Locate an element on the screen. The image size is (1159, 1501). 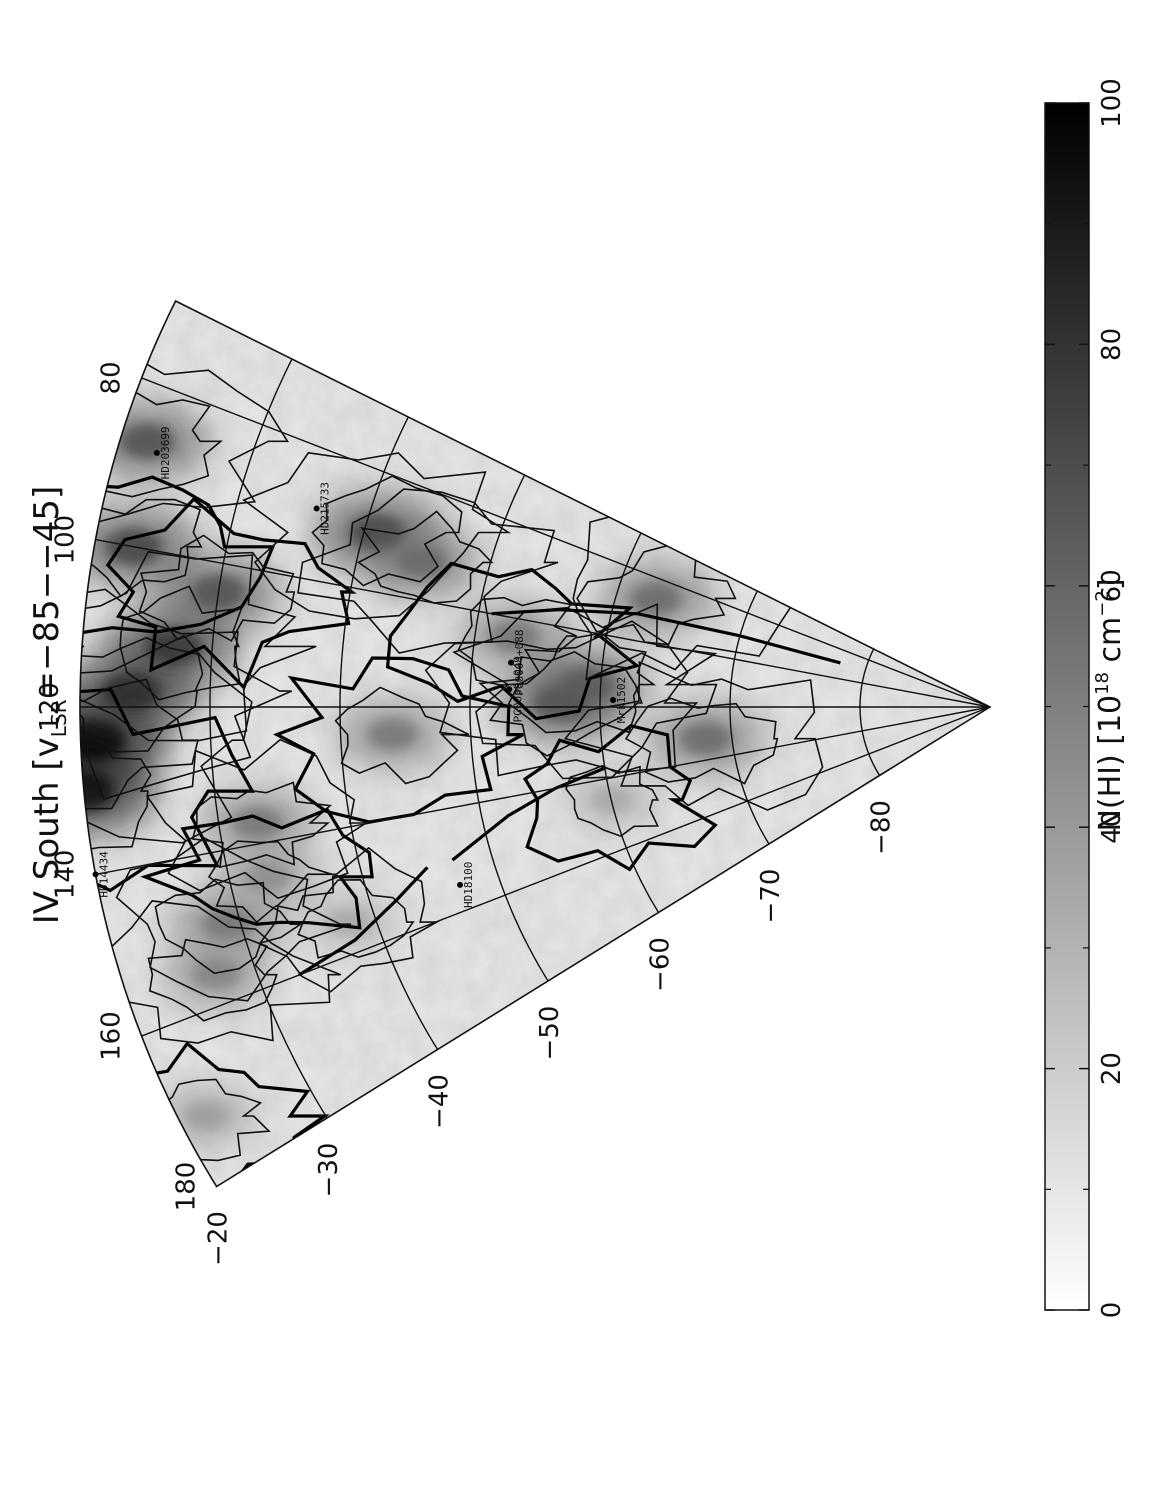
lon-tick-label: 180 is located at coordinates (187, 1187).